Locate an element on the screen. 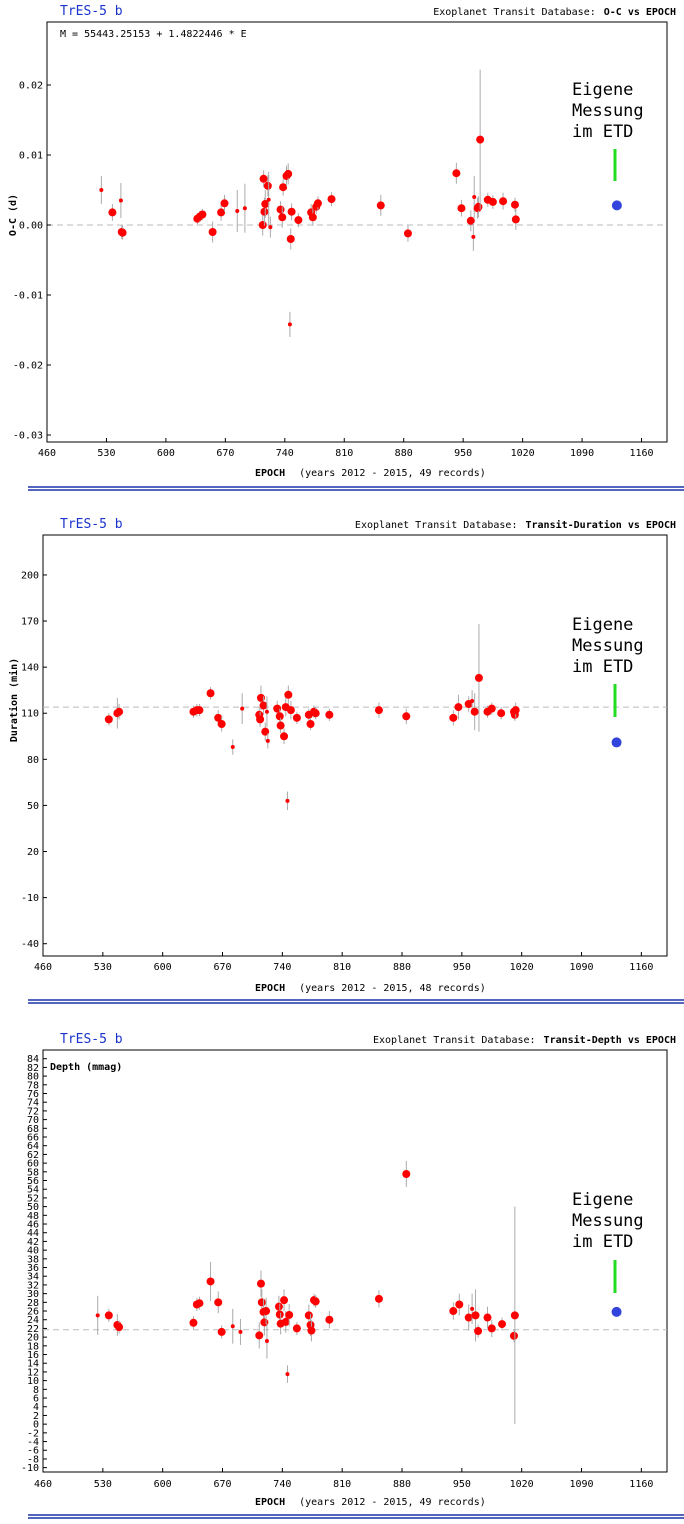  y-tick-label: 6 is located at coordinates (36, 1399).